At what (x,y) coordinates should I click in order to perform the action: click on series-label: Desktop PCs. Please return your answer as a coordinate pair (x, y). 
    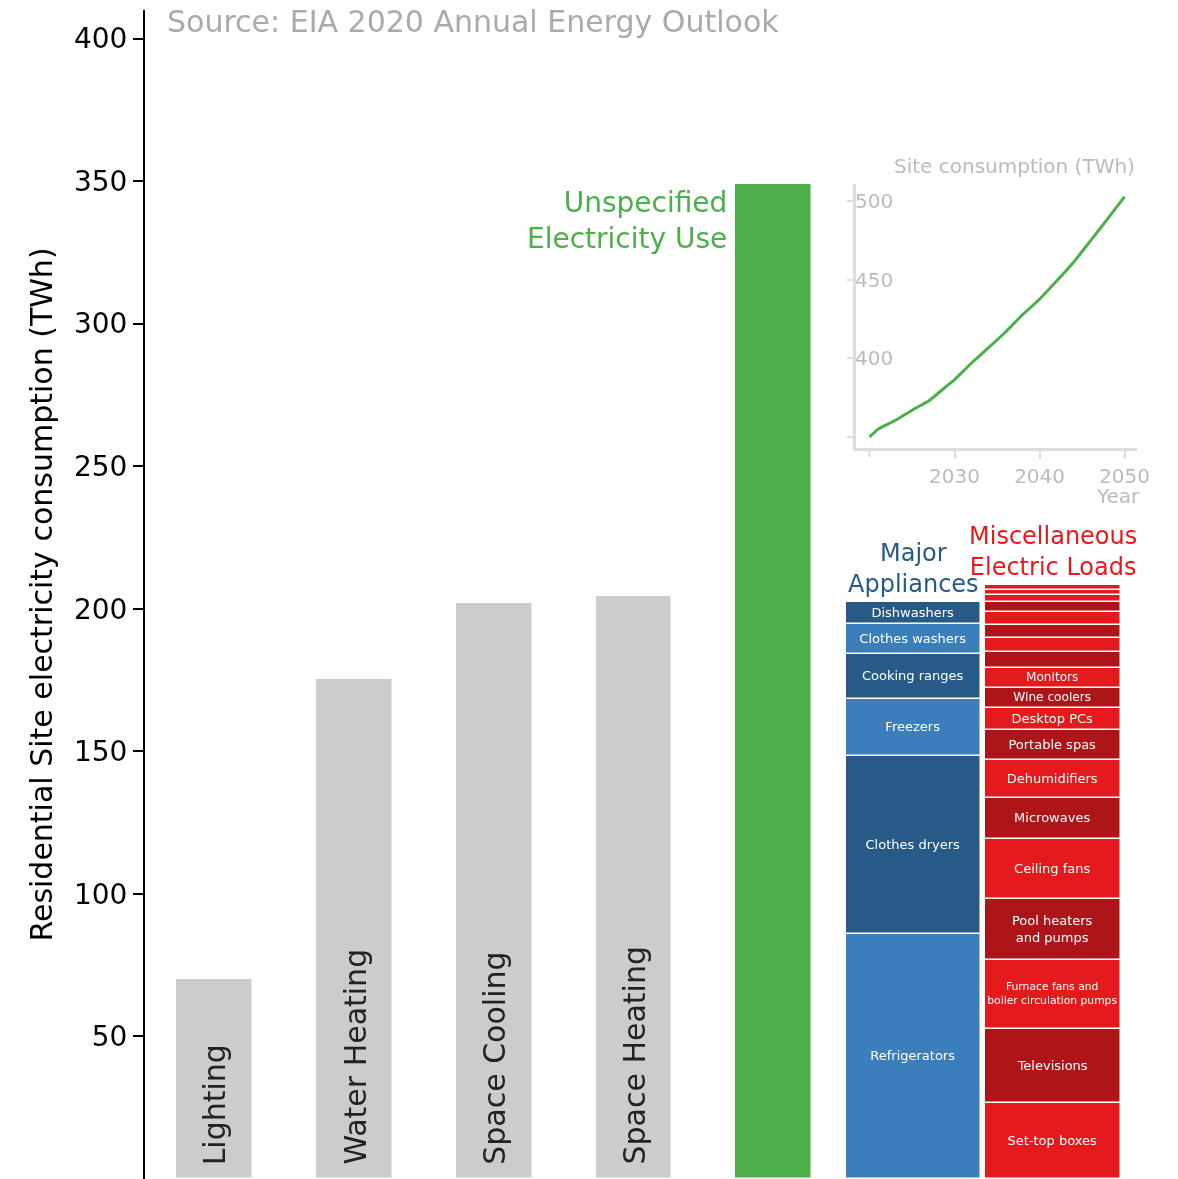
    Looking at the image, I should click on (1052, 718).